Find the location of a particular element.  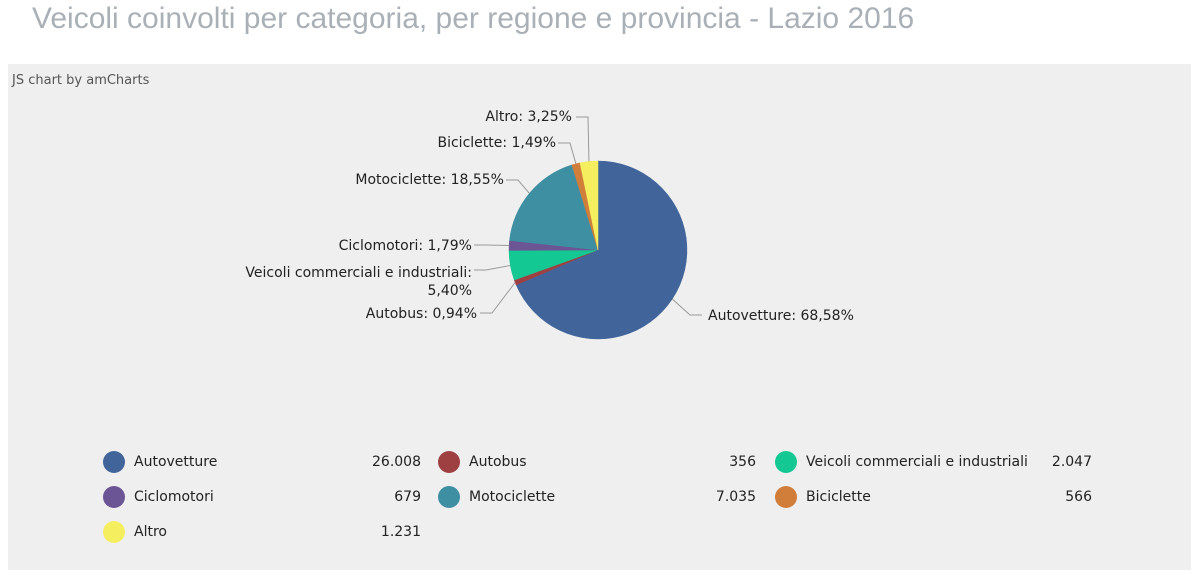

legend-value: 566 is located at coordinates (1078, 497).